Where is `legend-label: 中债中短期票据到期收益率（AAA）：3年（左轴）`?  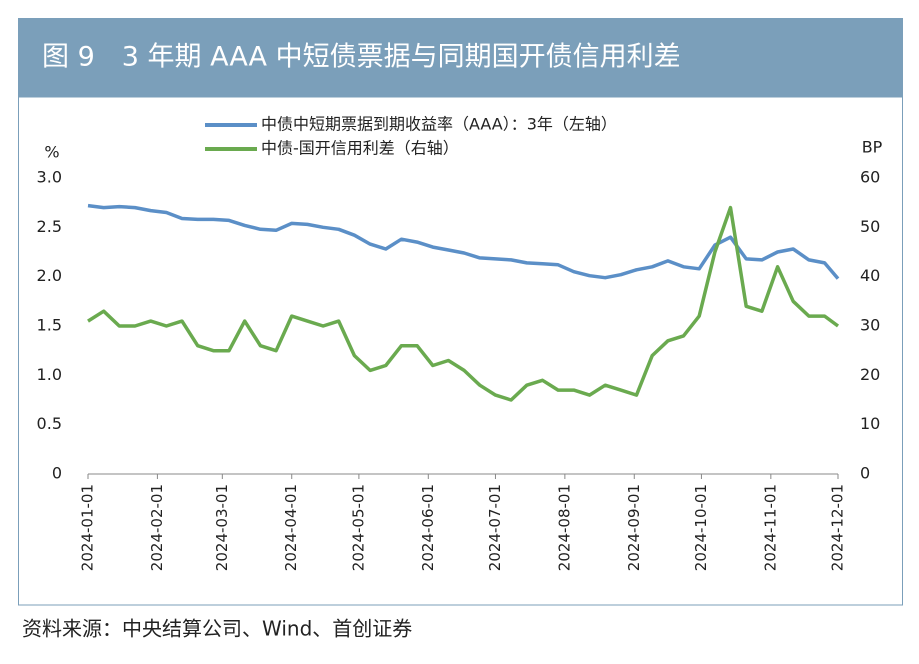 legend-label: 中债中短期票据到期收益率（AAA）：3年（左轴） is located at coordinates (439, 124).